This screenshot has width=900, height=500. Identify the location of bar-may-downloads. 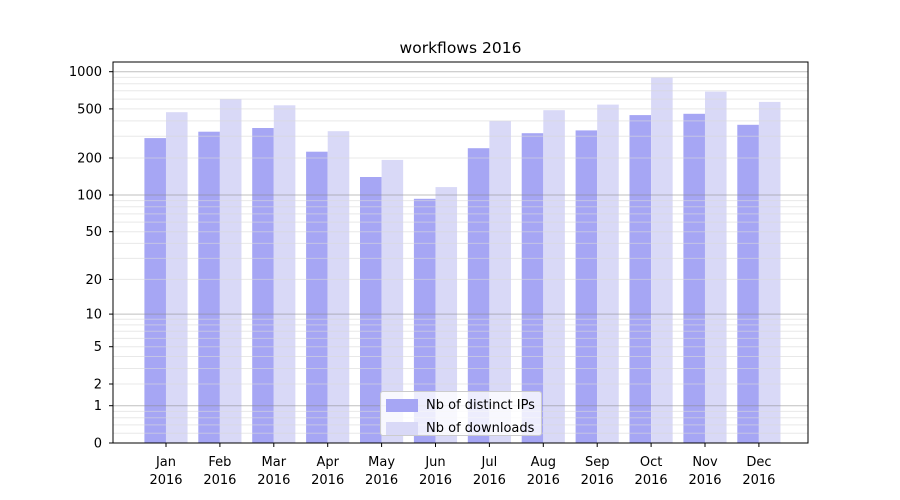
(392, 301).